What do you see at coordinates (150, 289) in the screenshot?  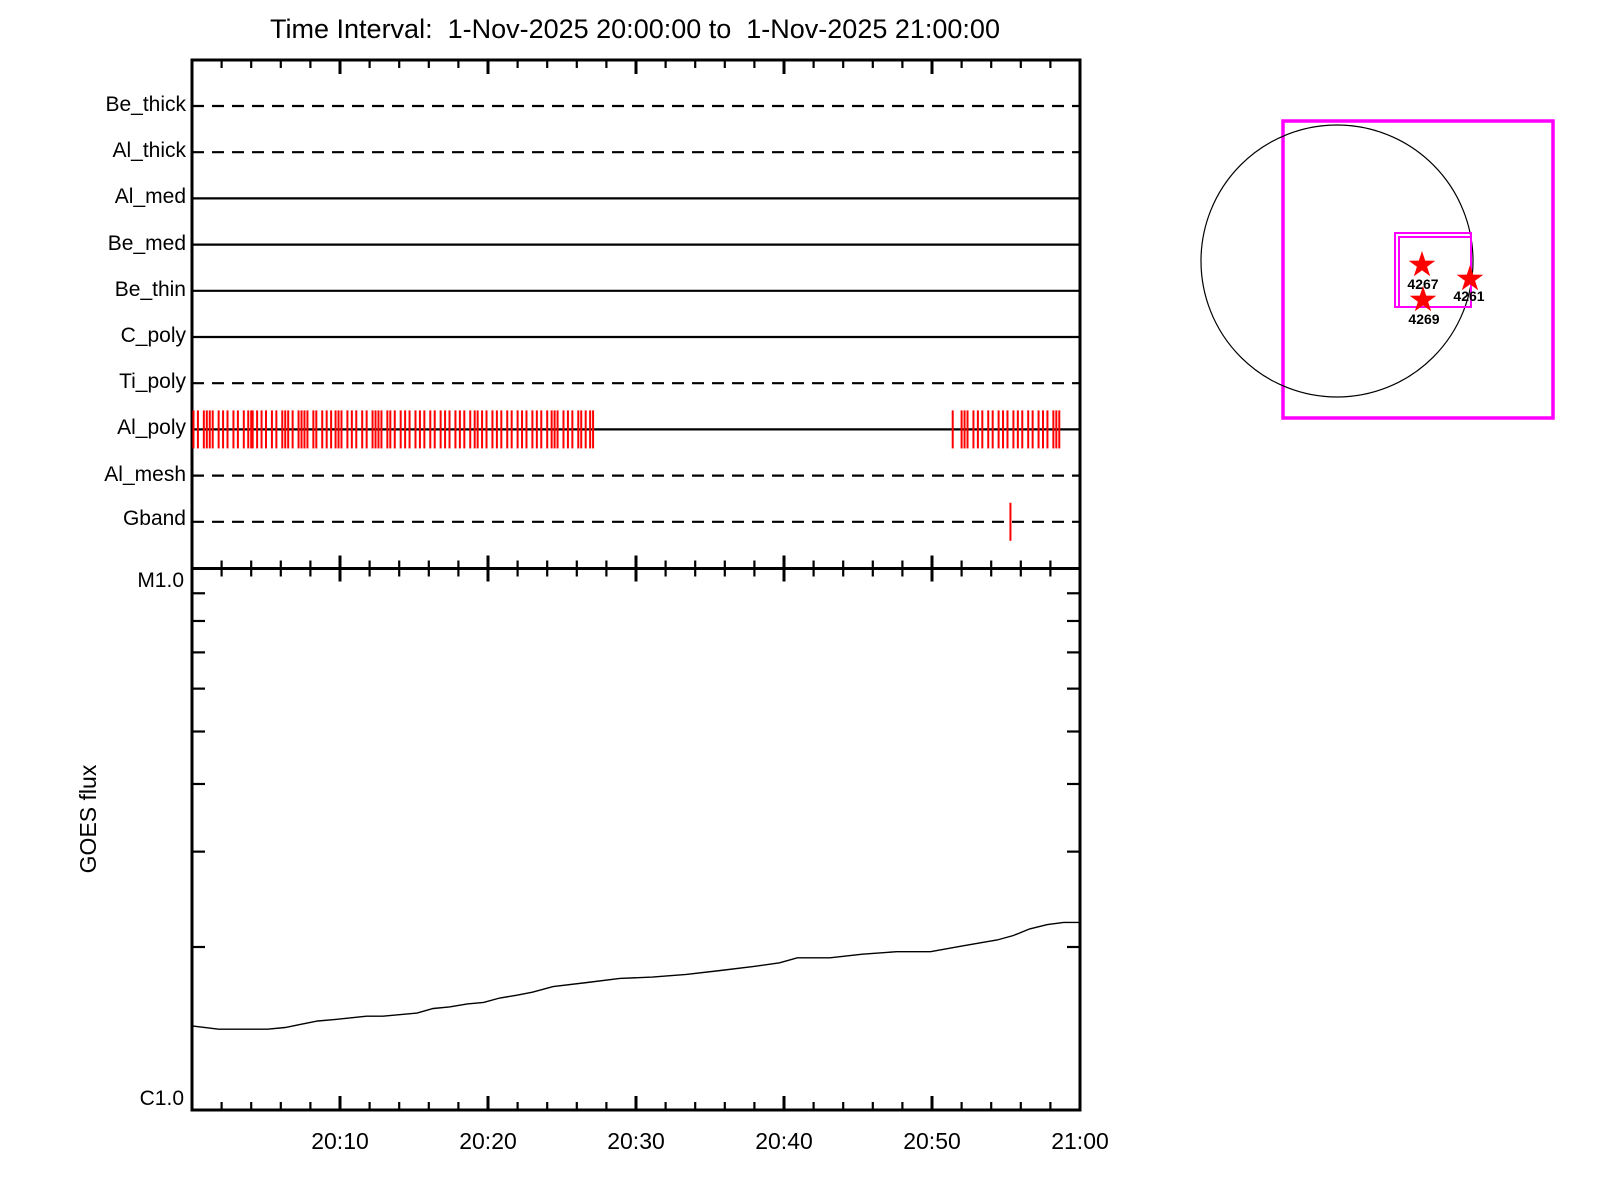 I see `filter-label-be-thin: Be_thin` at bounding box center [150, 289].